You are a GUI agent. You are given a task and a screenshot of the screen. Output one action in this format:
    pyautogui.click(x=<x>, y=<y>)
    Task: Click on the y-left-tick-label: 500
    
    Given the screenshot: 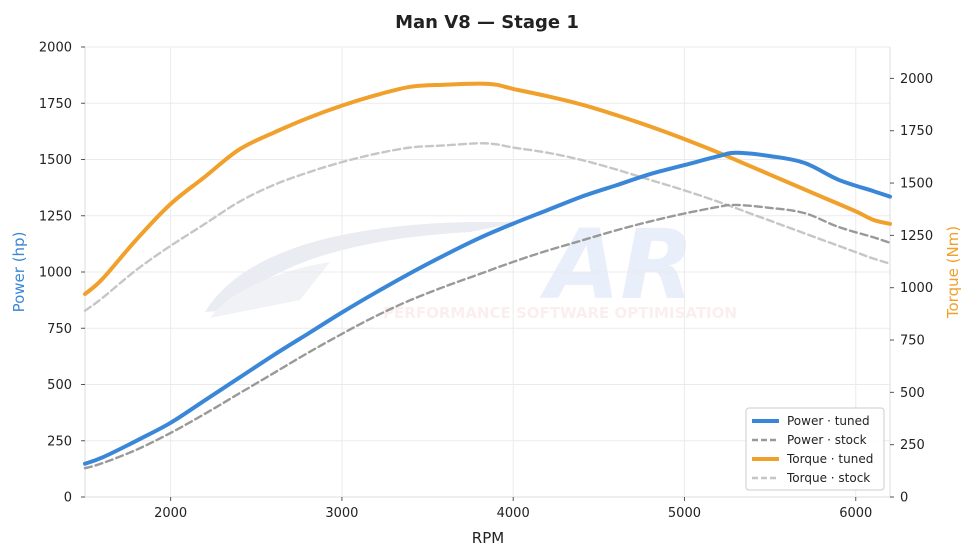 What is the action you would take?
    pyautogui.click(x=59, y=385)
    